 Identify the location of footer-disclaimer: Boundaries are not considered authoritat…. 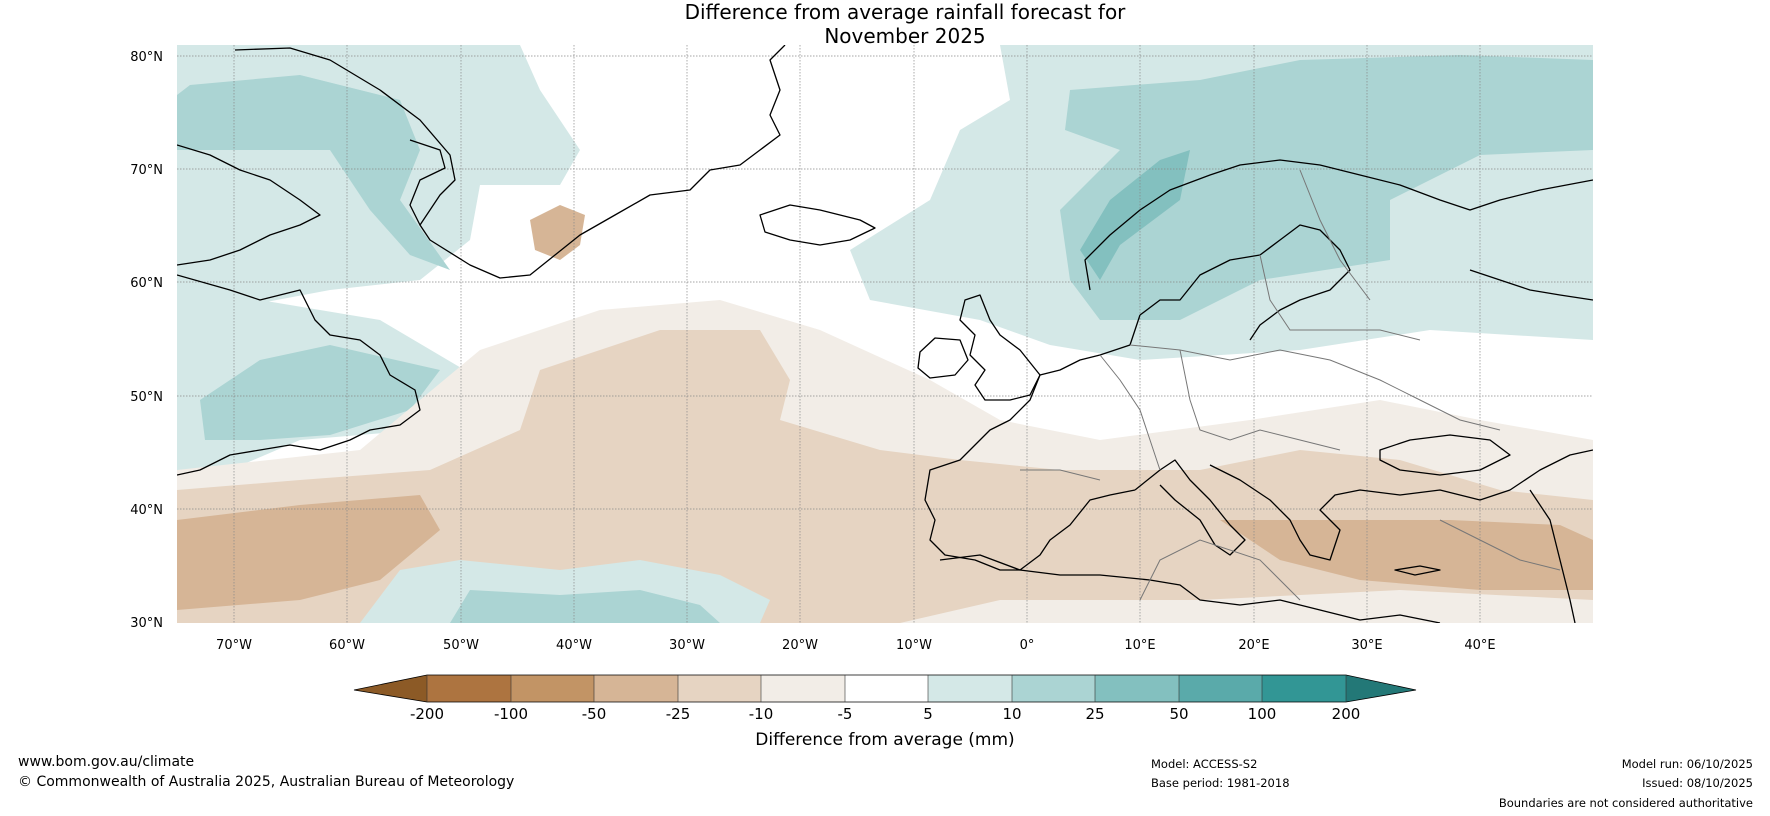
(1625, 803).